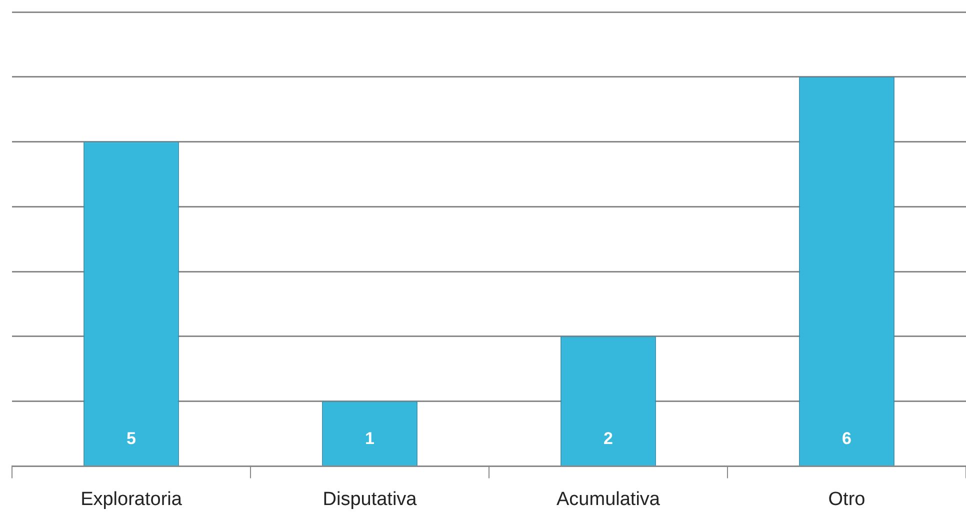 This screenshot has height=529, width=966. Describe the element at coordinates (131, 438) in the screenshot. I see `data-label: 5` at that location.